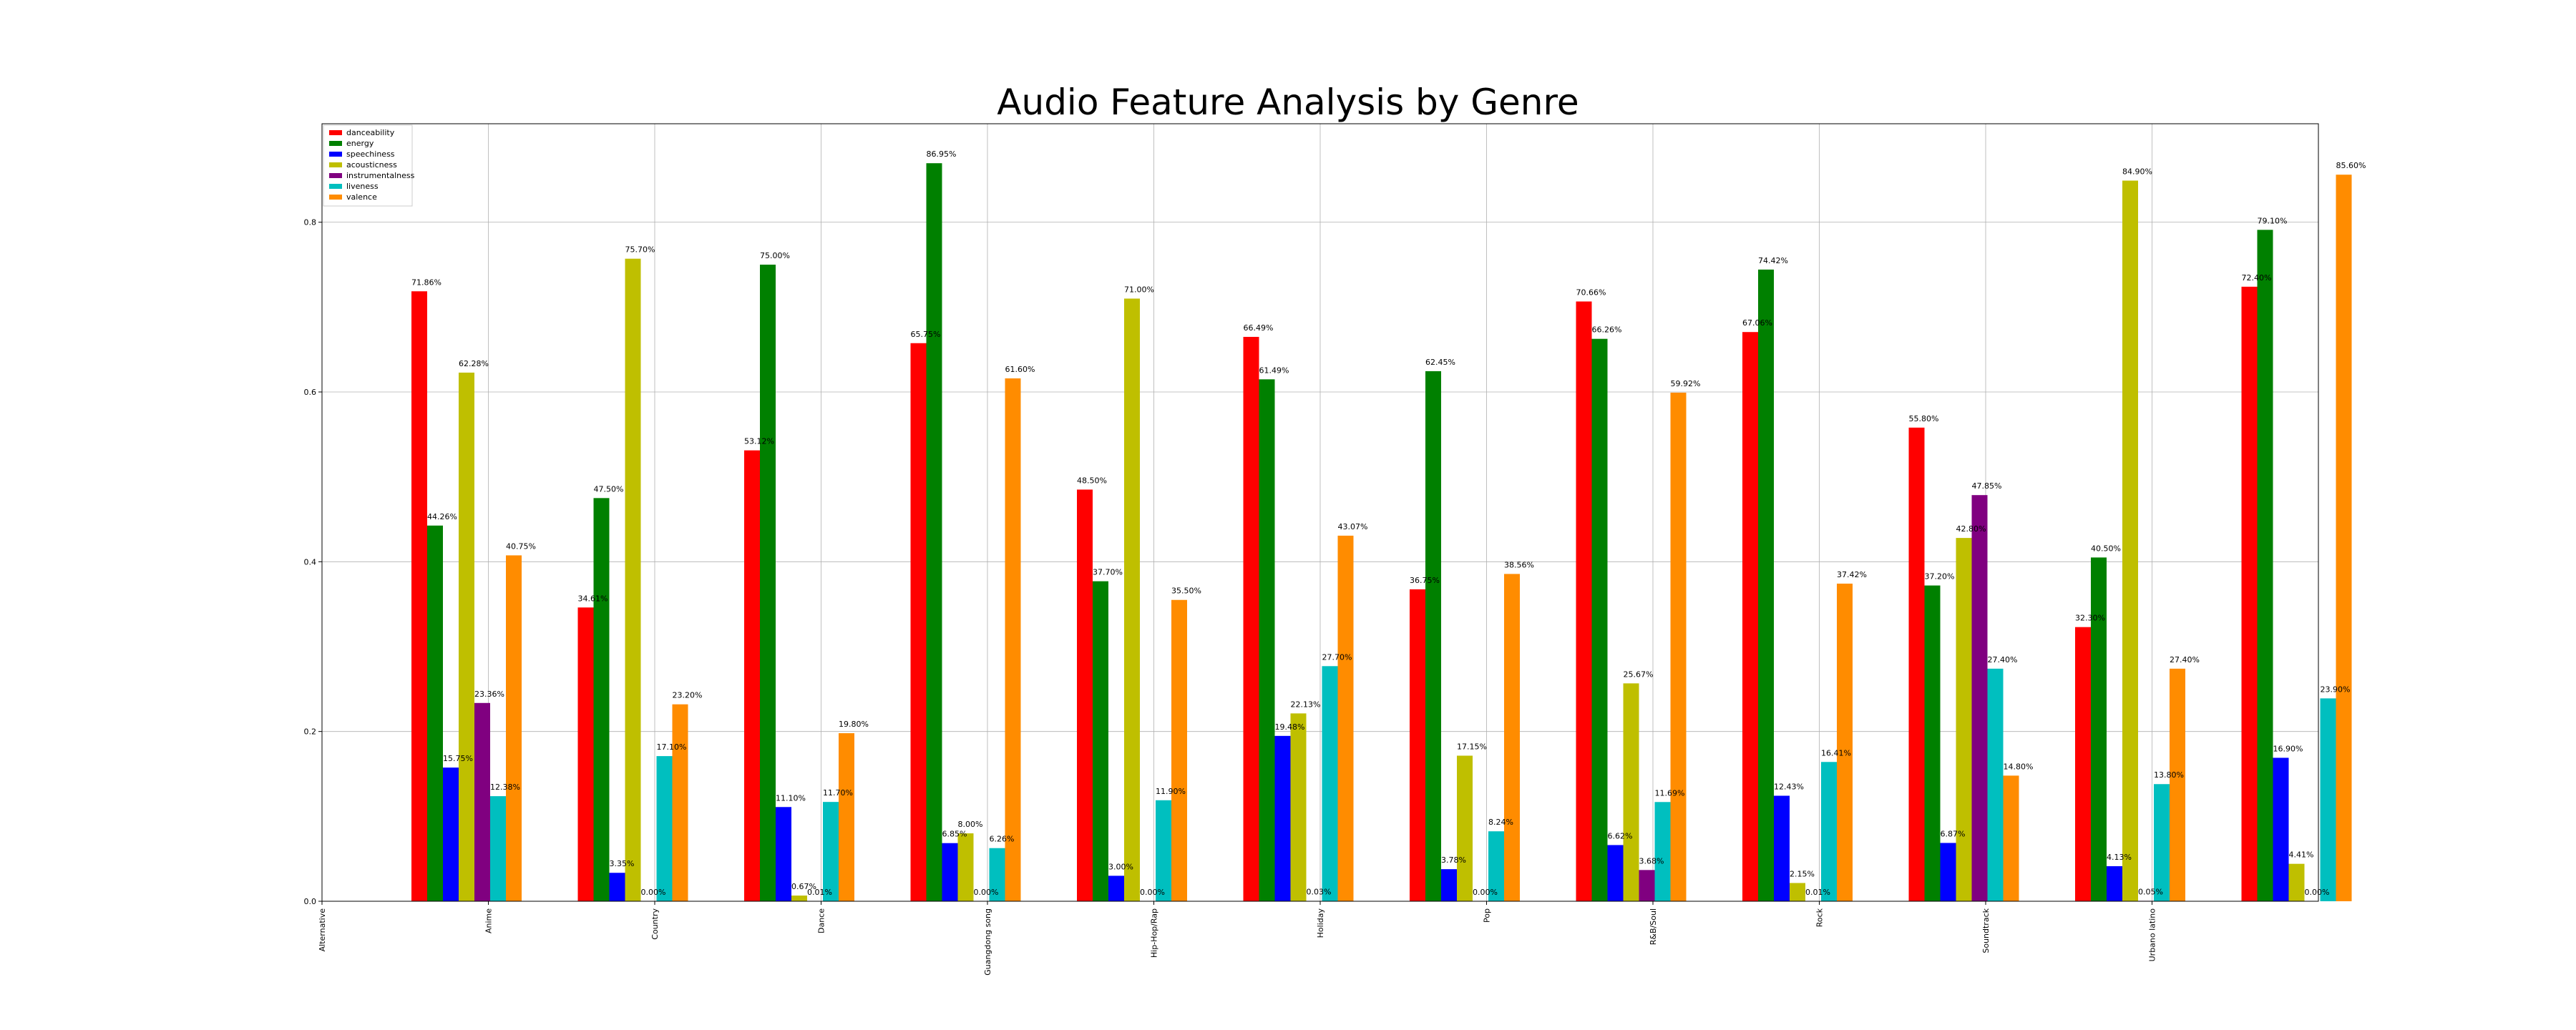 Image resolution: width=2576 pixels, height=1030 pixels. I want to click on x-tick-label: R&B/Soul, so click(1653, 926).